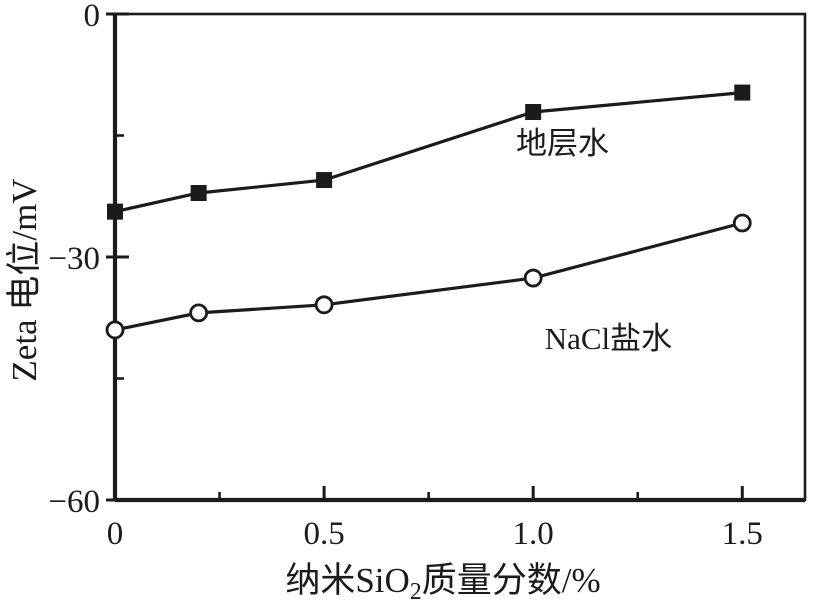  Describe the element at coordinates (742, 534) in the screenshot. I see `x-tick-label-3: 1.5` at that location.